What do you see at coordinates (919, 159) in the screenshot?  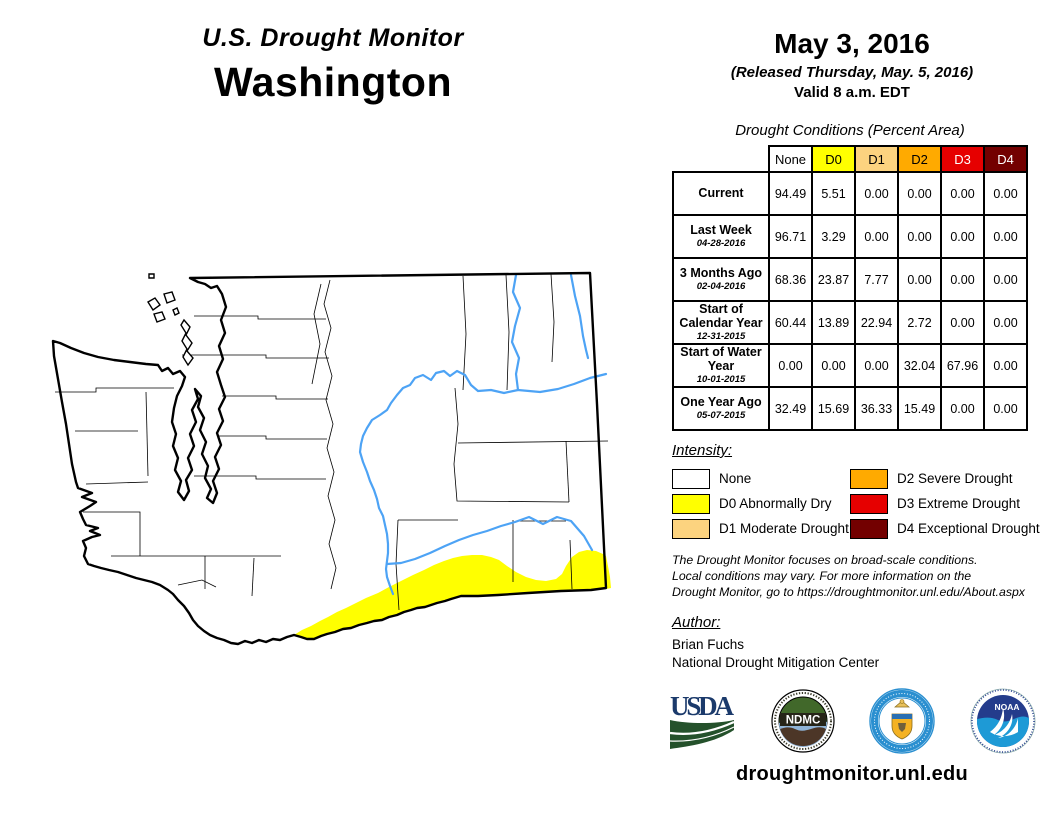 I see `col-d2: D2` at bounding box center [919, 159].